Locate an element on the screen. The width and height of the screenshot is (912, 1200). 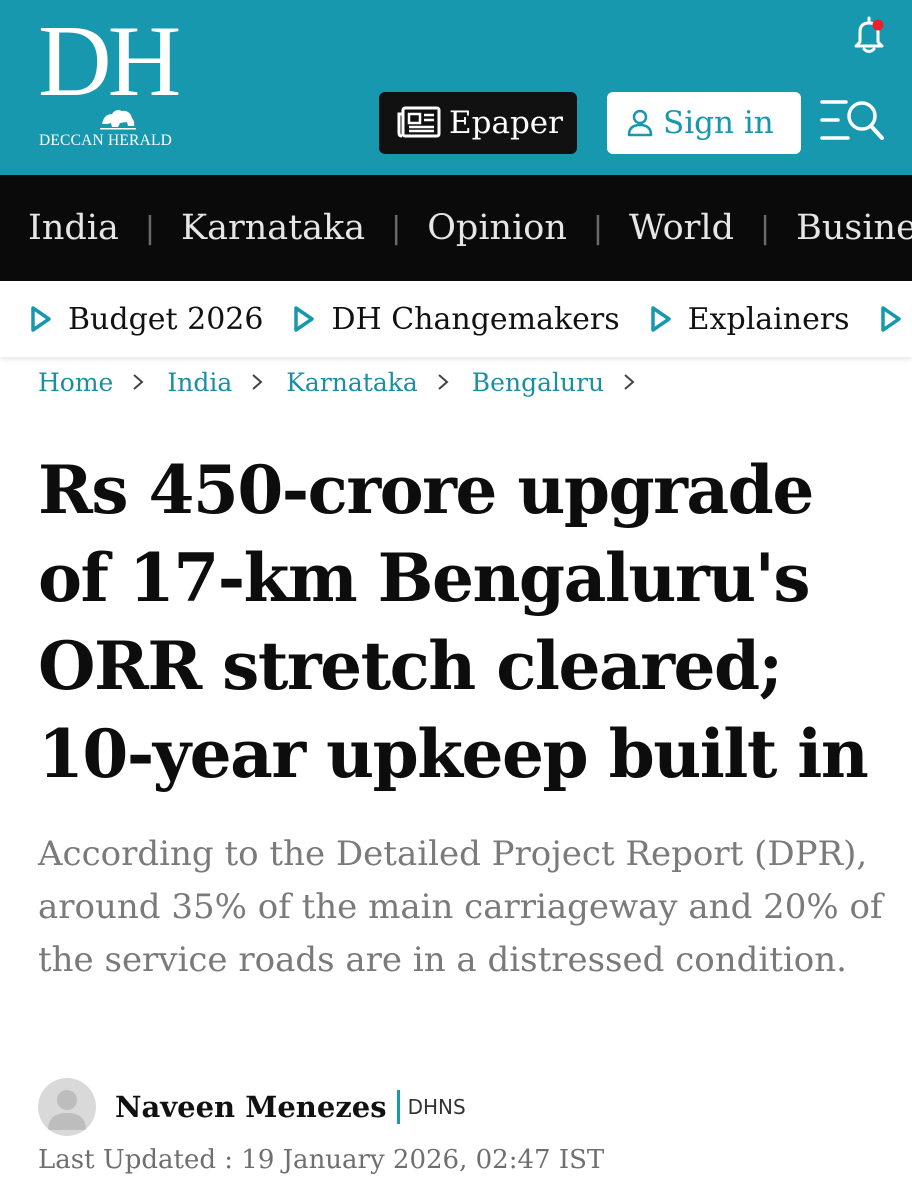
nav-item-opinion: Opinion is located at coordinates (497, 228).